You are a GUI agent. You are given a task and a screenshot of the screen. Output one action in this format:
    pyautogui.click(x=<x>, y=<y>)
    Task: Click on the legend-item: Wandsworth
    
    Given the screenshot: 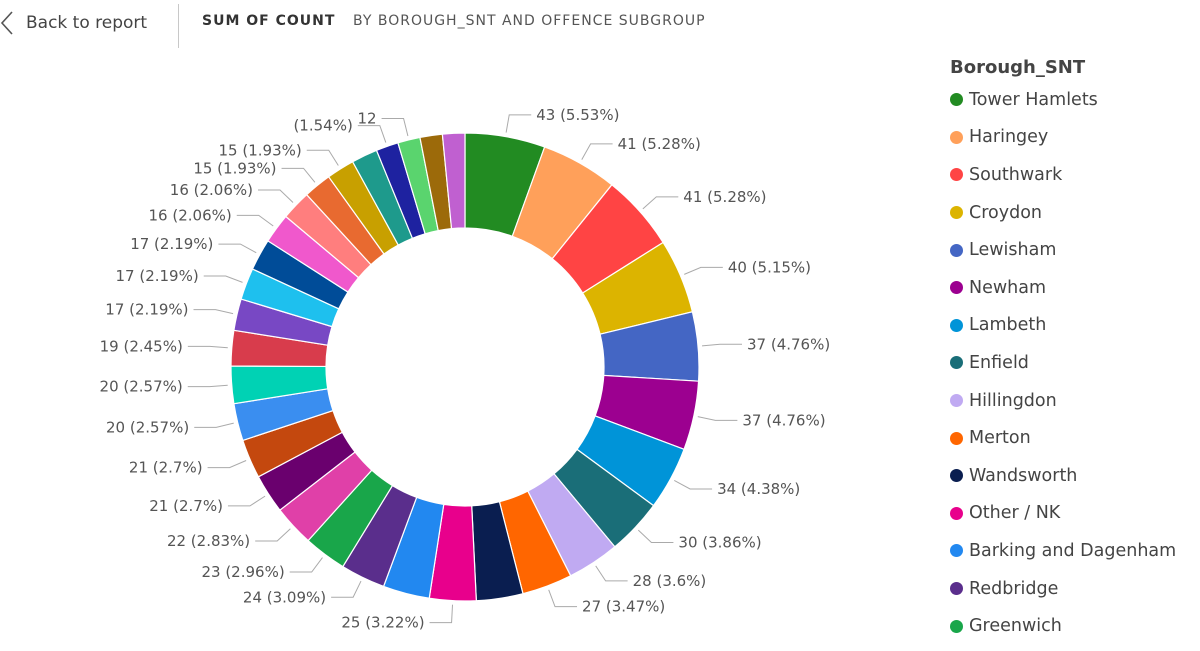 What is the action you would take?
    pyautogui.click(x=1075, y=476)
    